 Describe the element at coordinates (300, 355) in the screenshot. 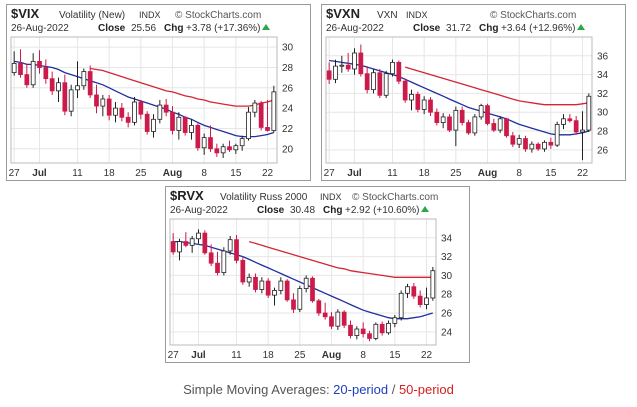

I see `x-tick-label: 25` at that location.